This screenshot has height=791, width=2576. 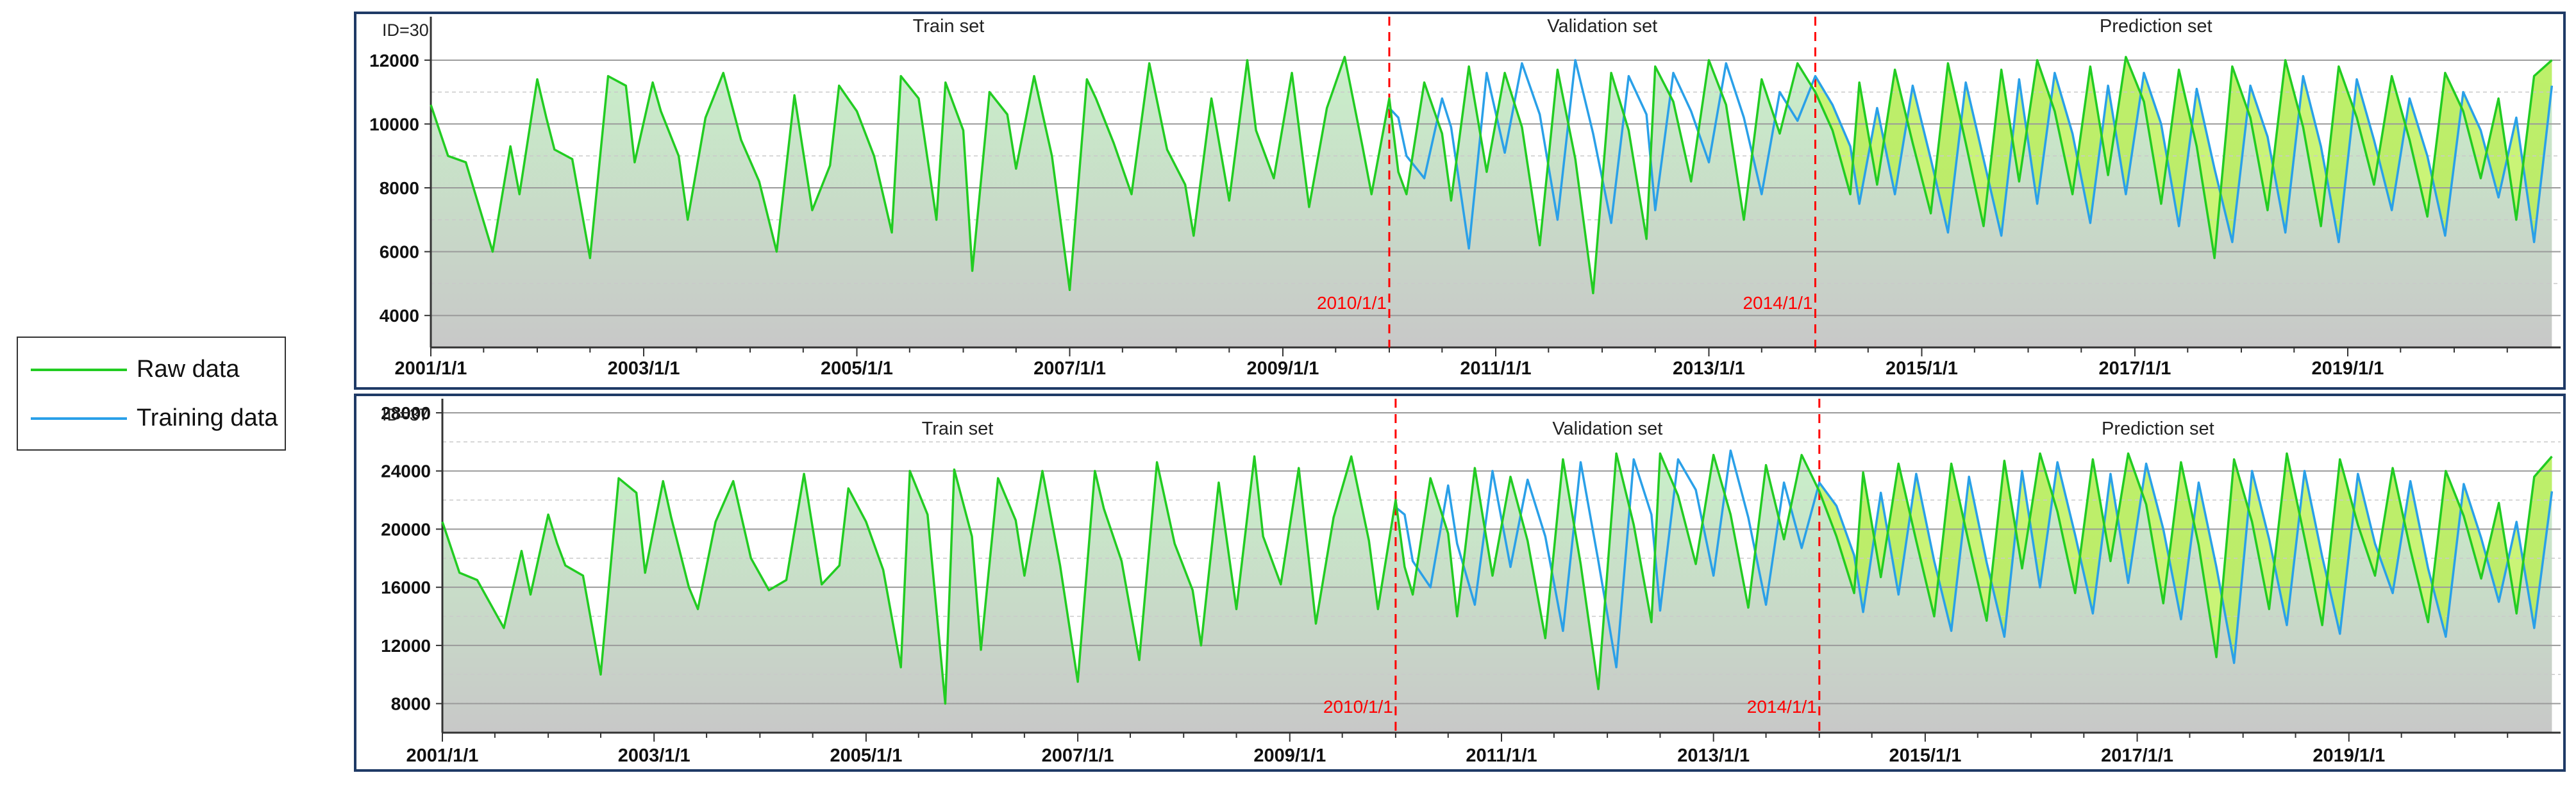 I want to click on legend-swatch-raw-data, so click(x=79, y=370).